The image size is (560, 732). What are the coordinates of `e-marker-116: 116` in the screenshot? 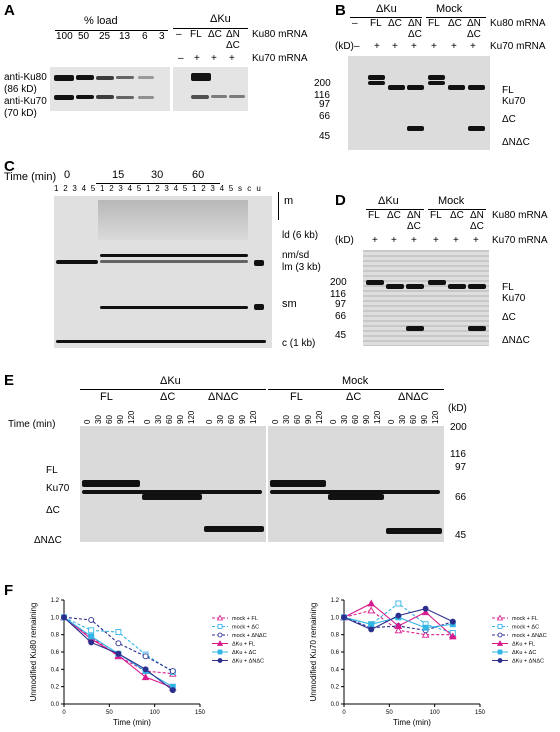 It's located at (458, 454).